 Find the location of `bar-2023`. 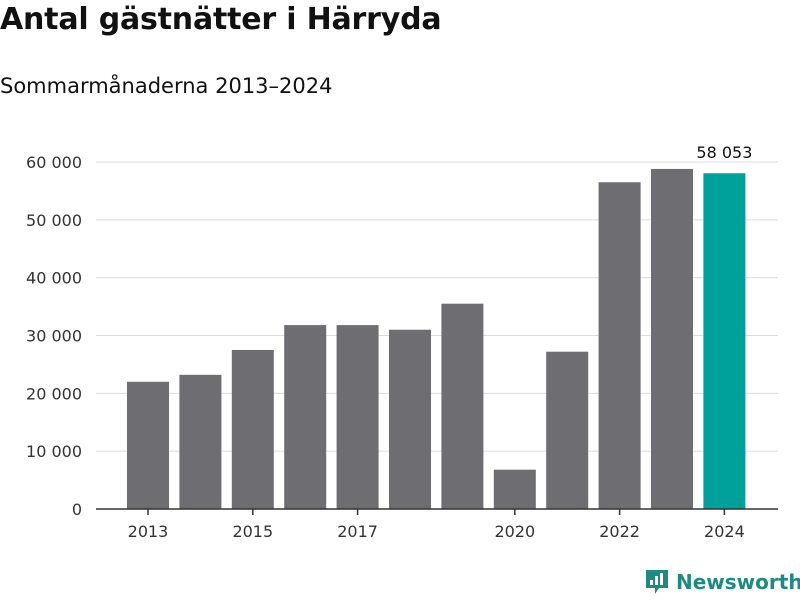

bar-2023 is located at coordinates (672, 338).